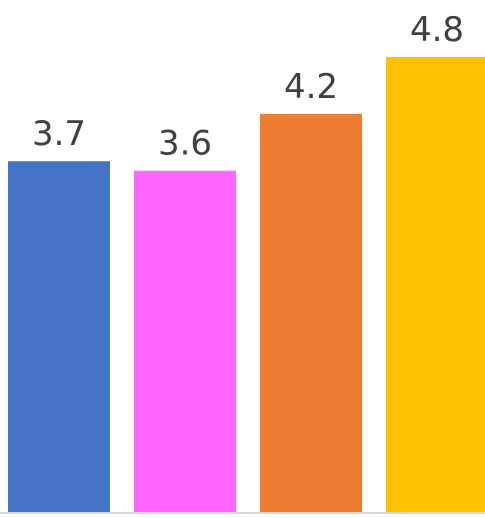 The image size is (485, 518). What do you see at coordinates (59, 134) in the screenshot?
I see `bar-value-label-1: 3.7` at bounding box center [59, 134].